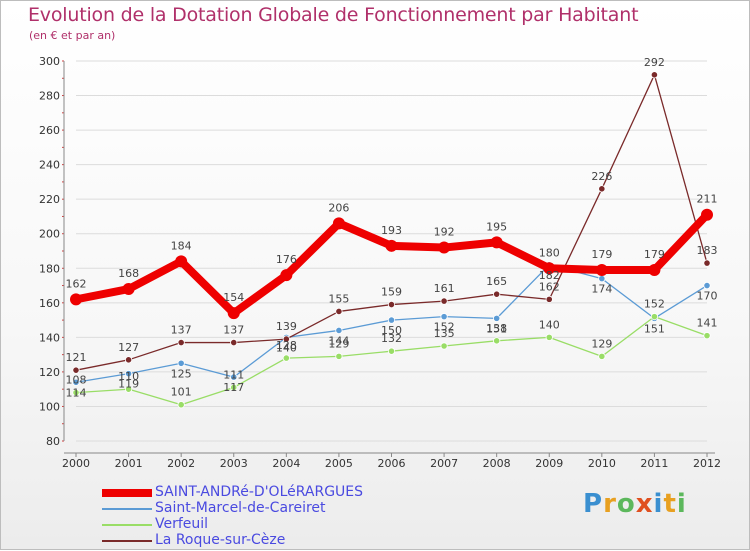 The width and height of the screenshot is (750, 551). Describe the element at coordinates (549, 268) in the screenshot. I see `series-0-point-2009` at that location.